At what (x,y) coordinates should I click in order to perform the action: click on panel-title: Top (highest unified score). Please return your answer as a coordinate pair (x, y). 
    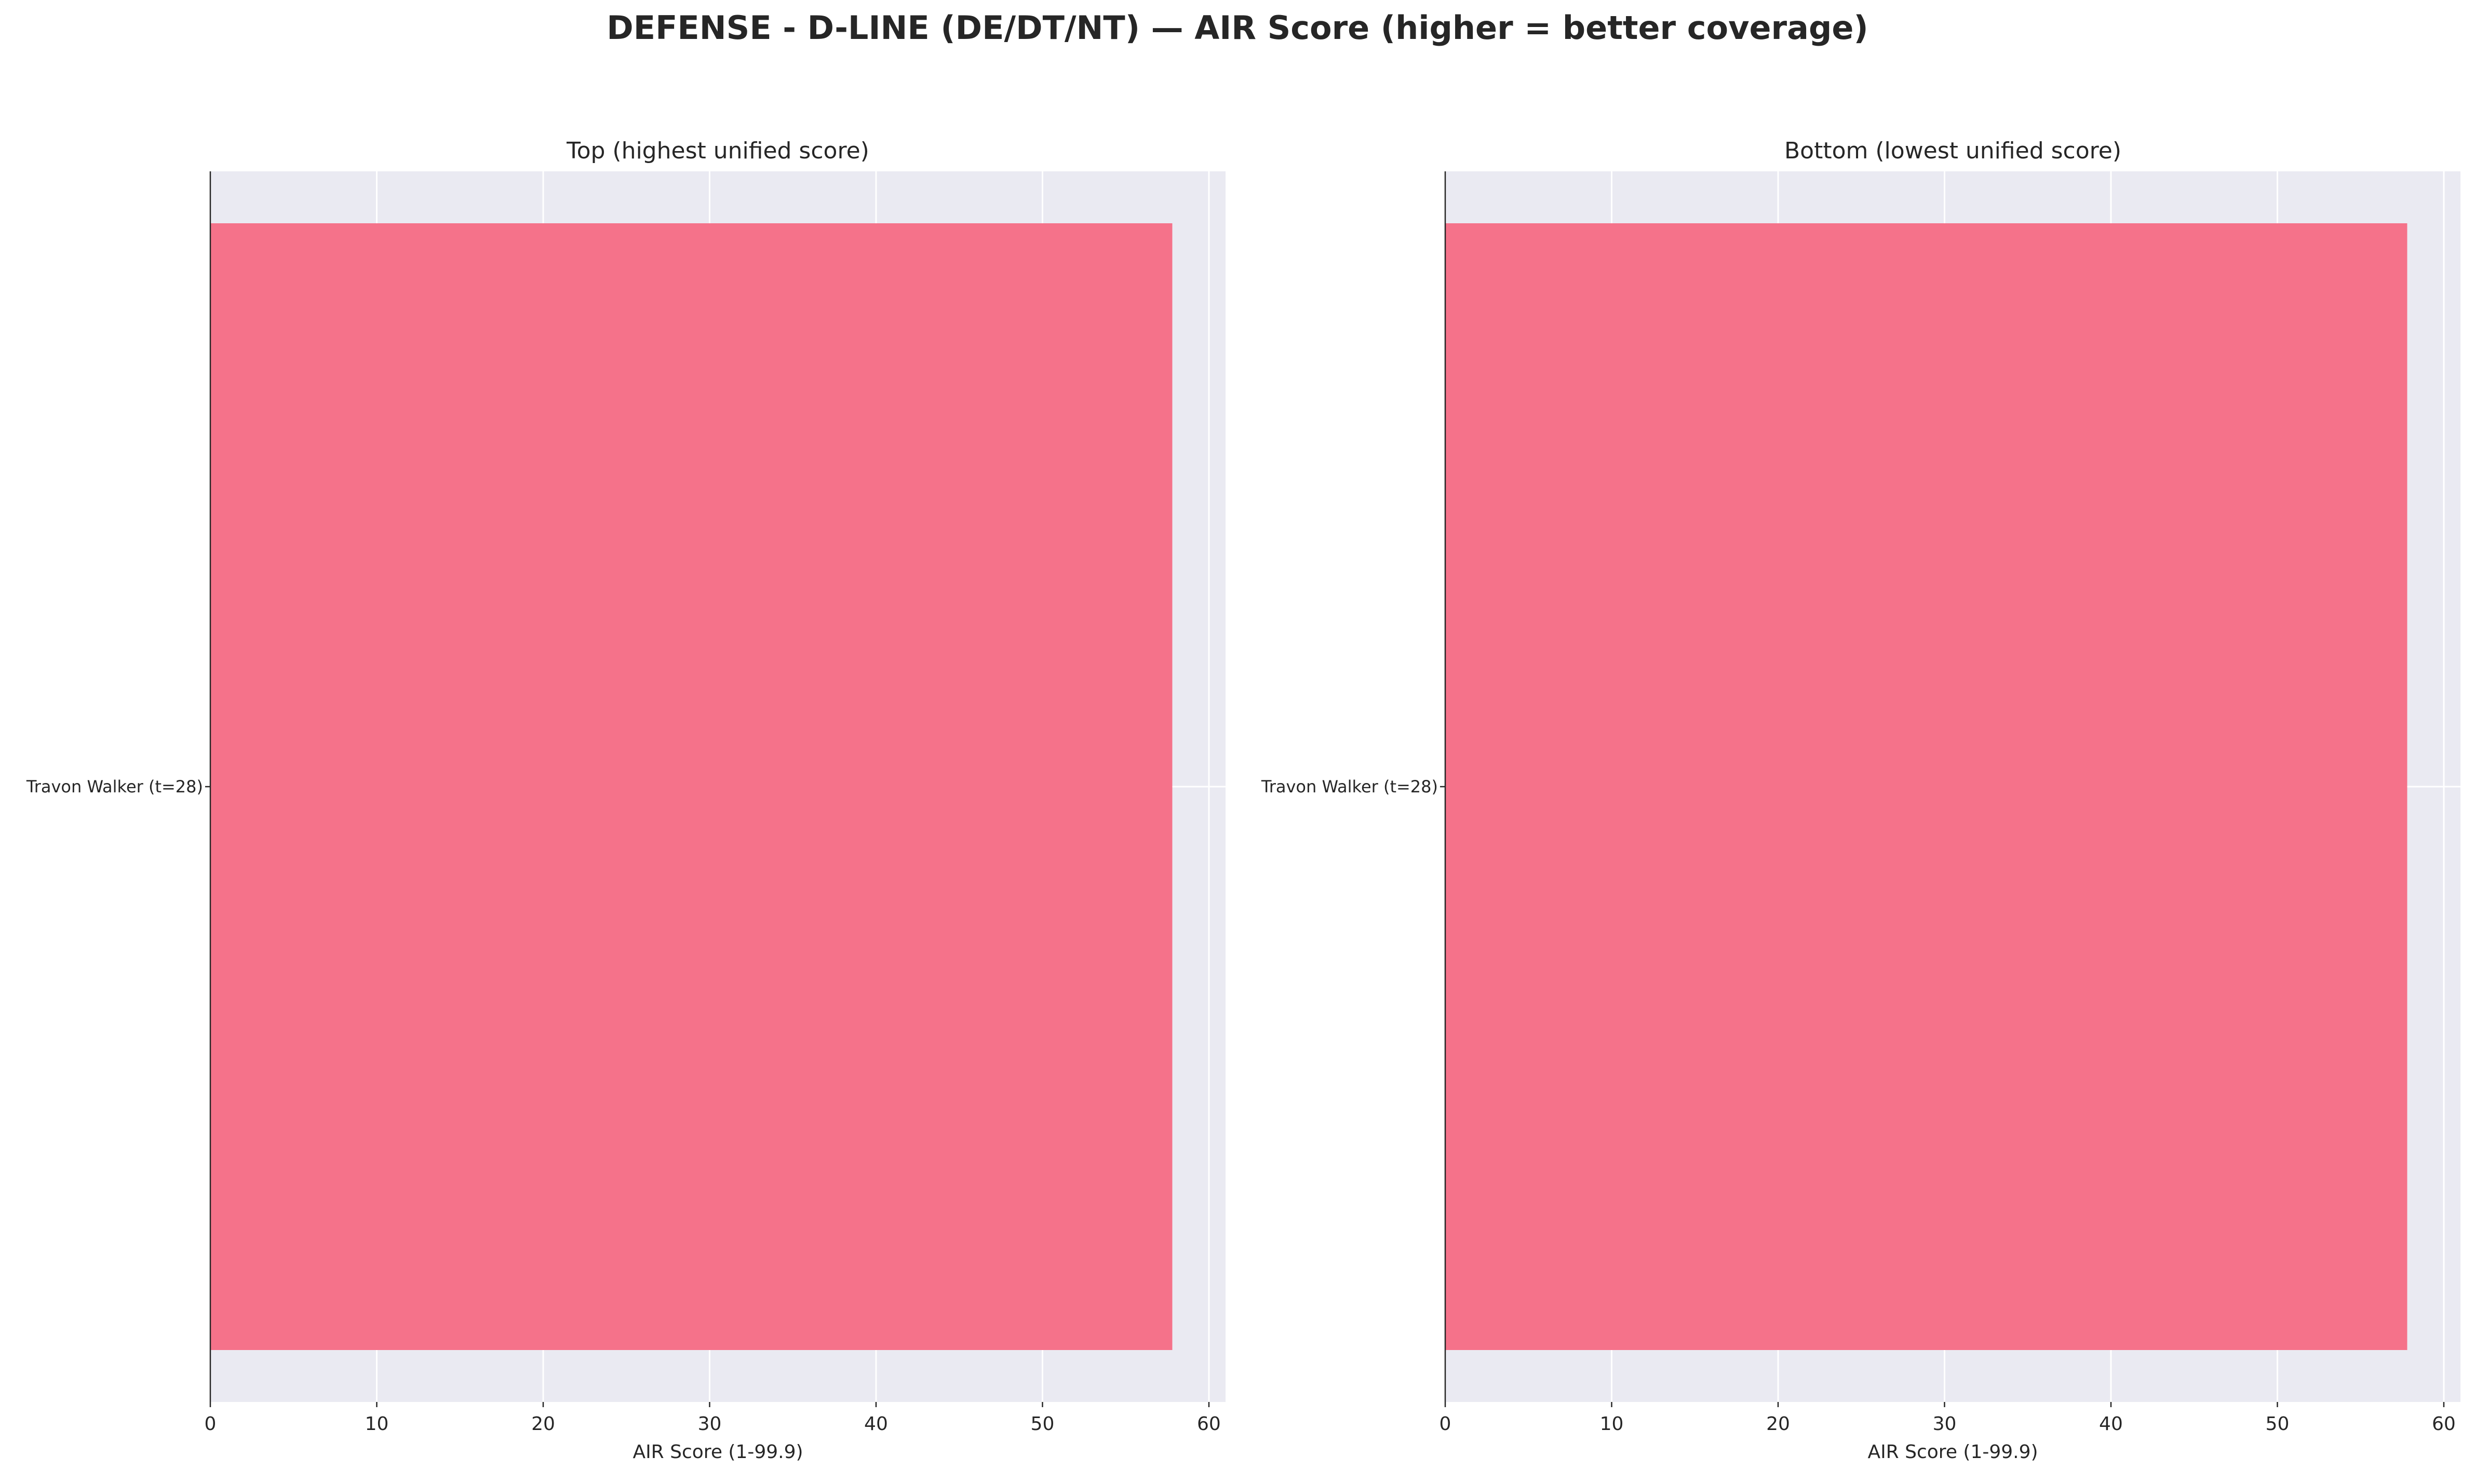
    Looking at the image, I should click on (717, 151).